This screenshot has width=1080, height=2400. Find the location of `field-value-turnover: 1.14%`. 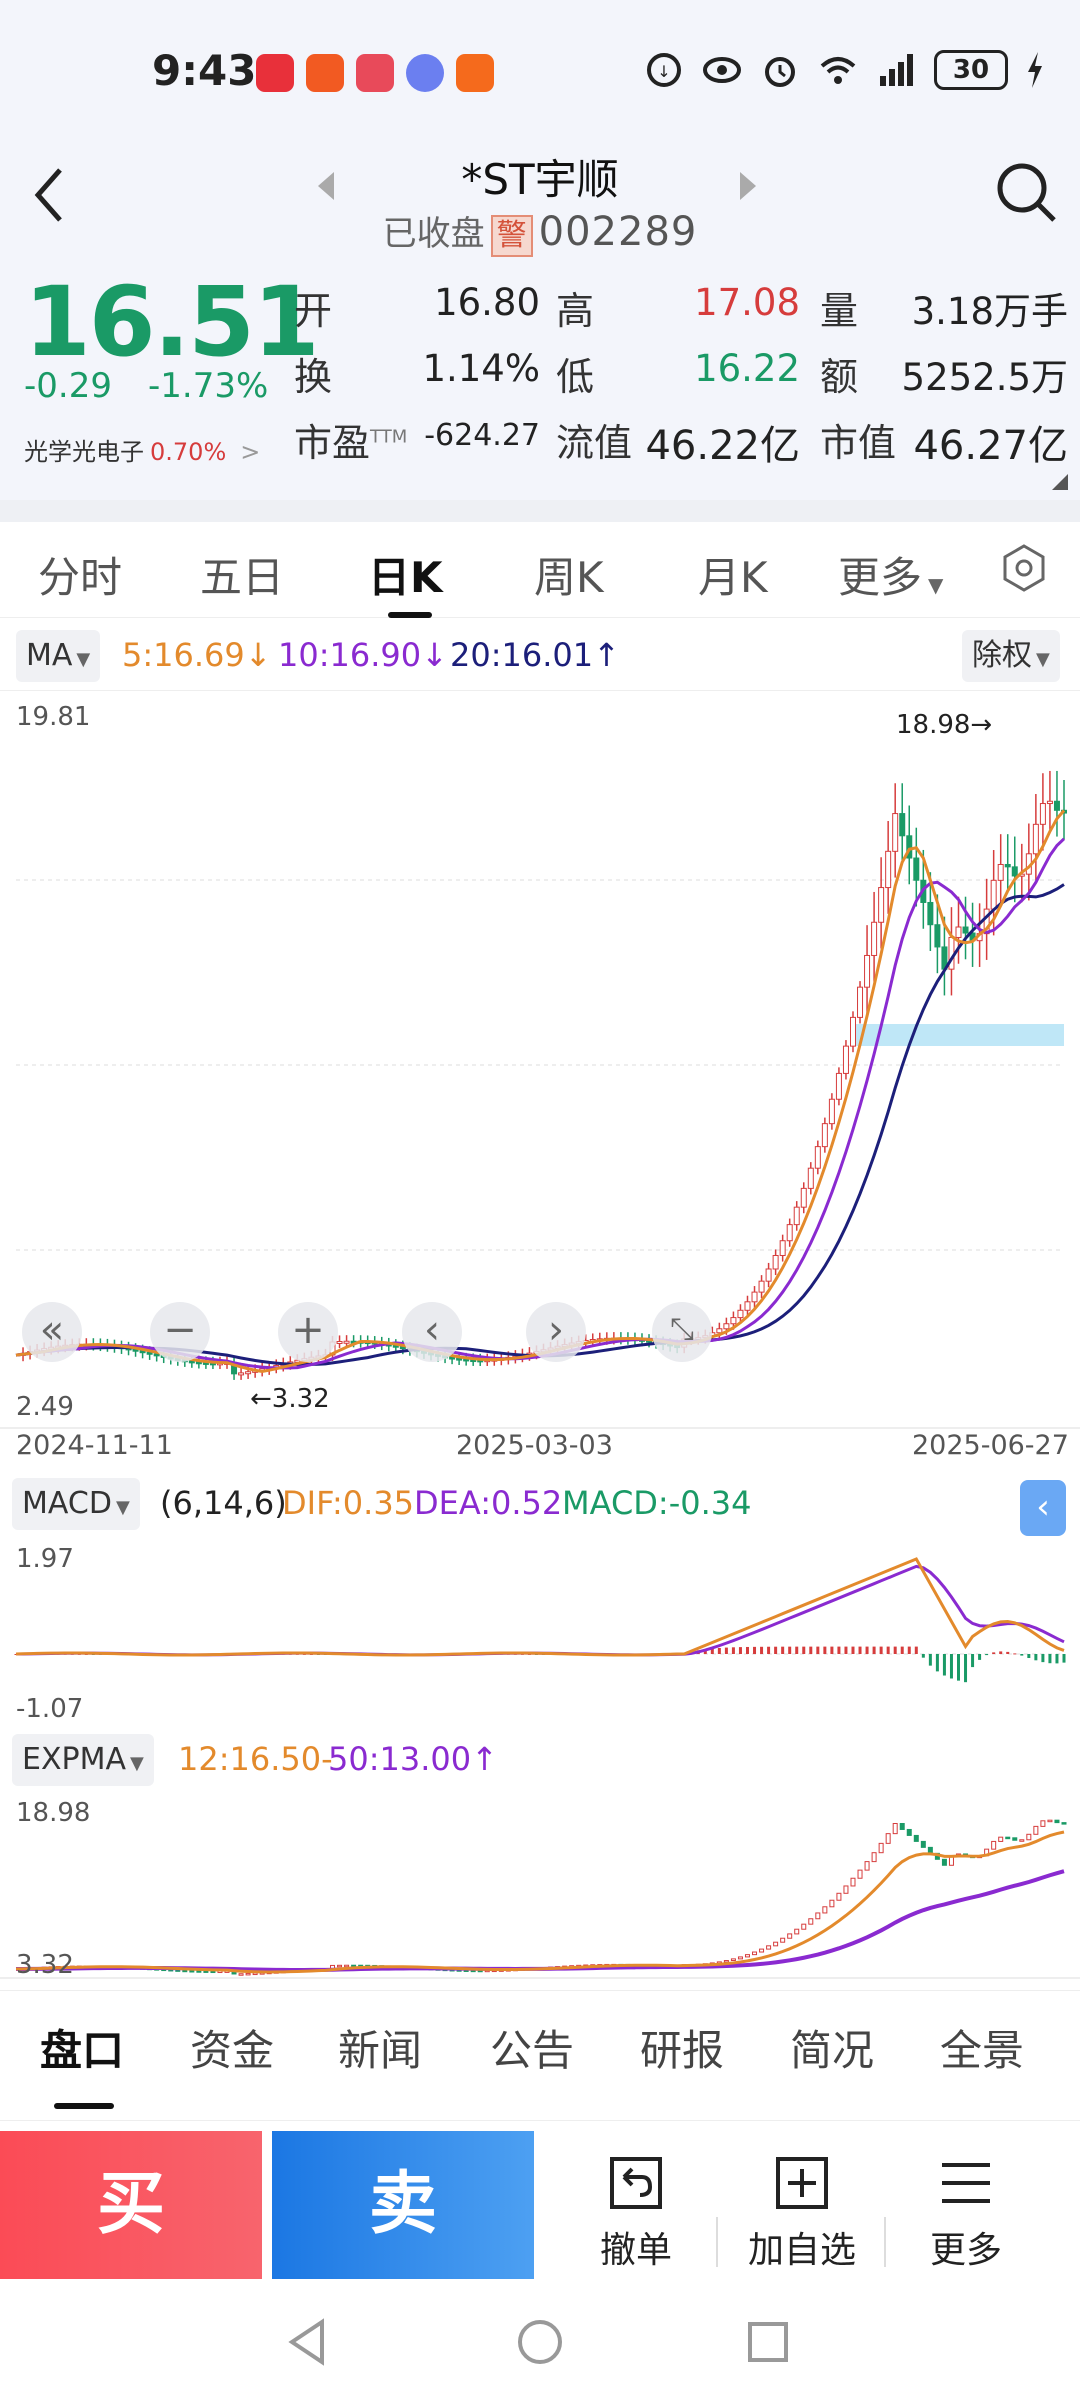

field-value-turnover: 1.14% is located at coordinates (481, 368).